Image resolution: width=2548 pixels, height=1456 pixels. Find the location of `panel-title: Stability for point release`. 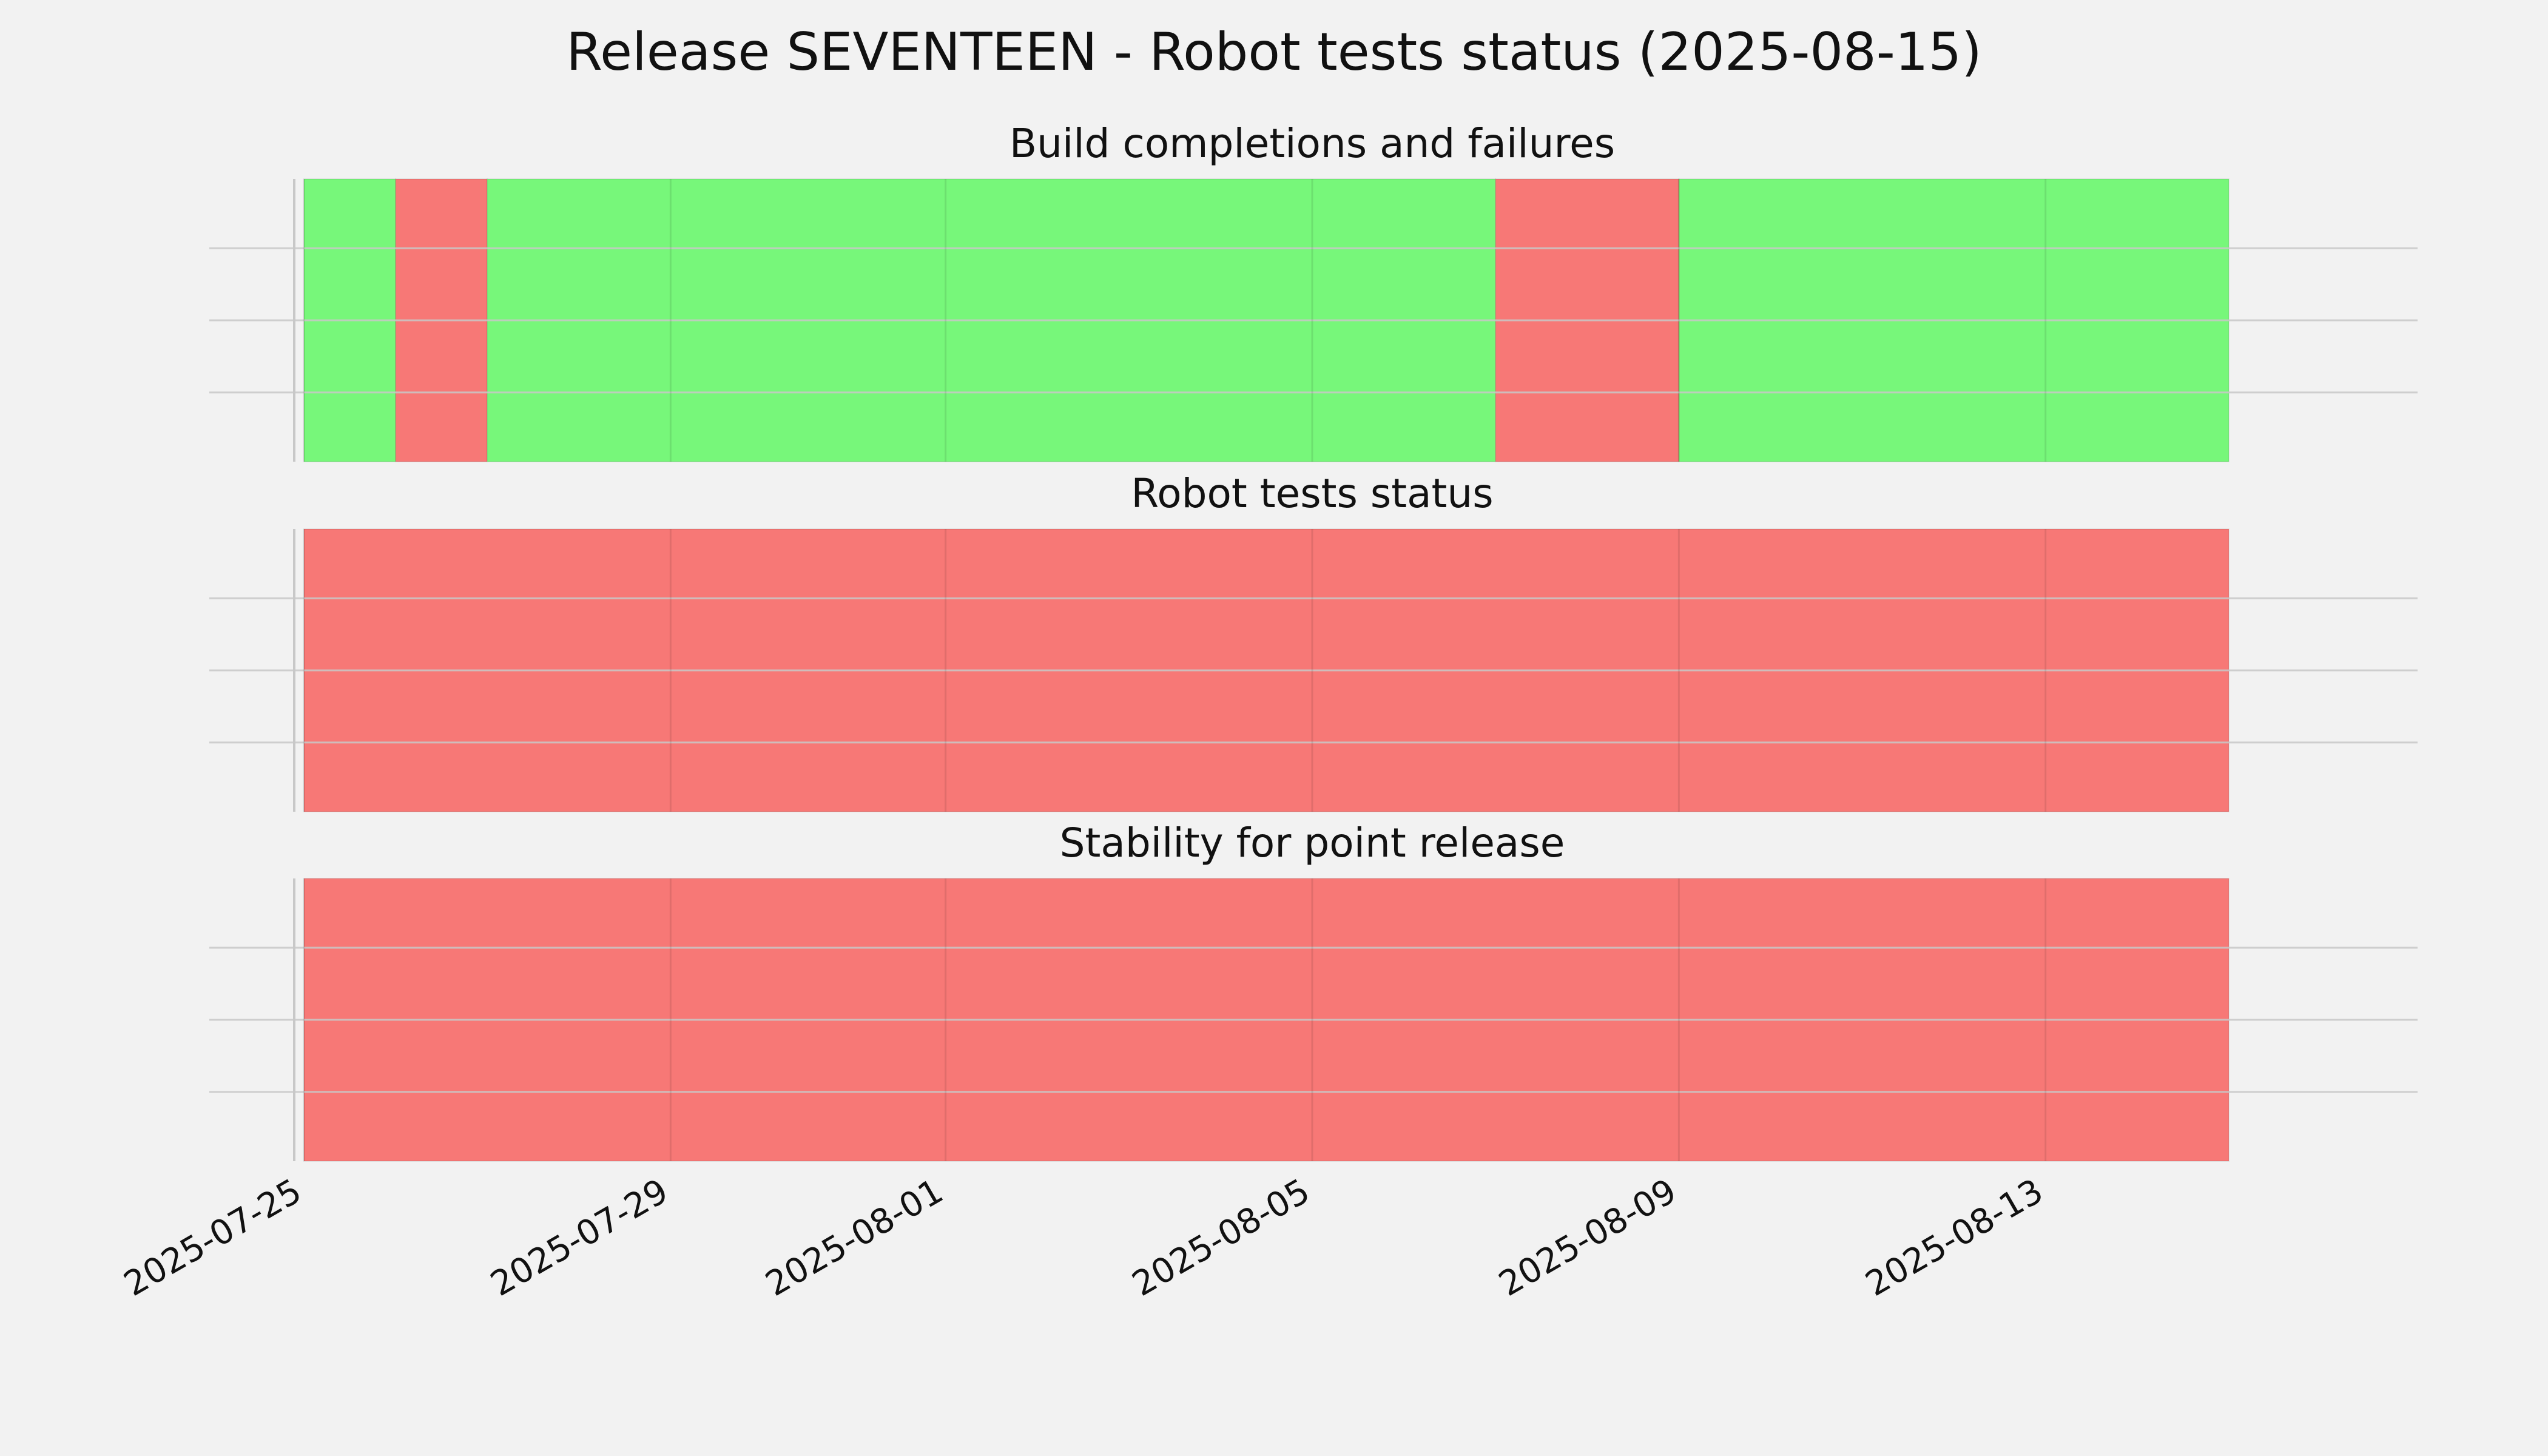

panel-title: Stability for point release is located at coordinates (1312, 843).